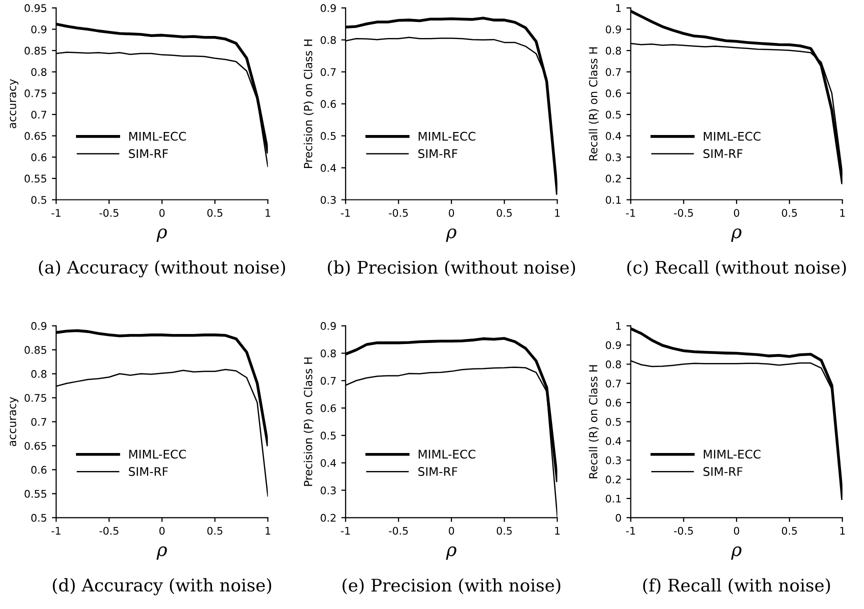 The height and width of the screenshot is (609, 864). Describe the element at coordinates (452, 268) in the screenshot. I see `text: (b) Precision (without noise)` at that location.